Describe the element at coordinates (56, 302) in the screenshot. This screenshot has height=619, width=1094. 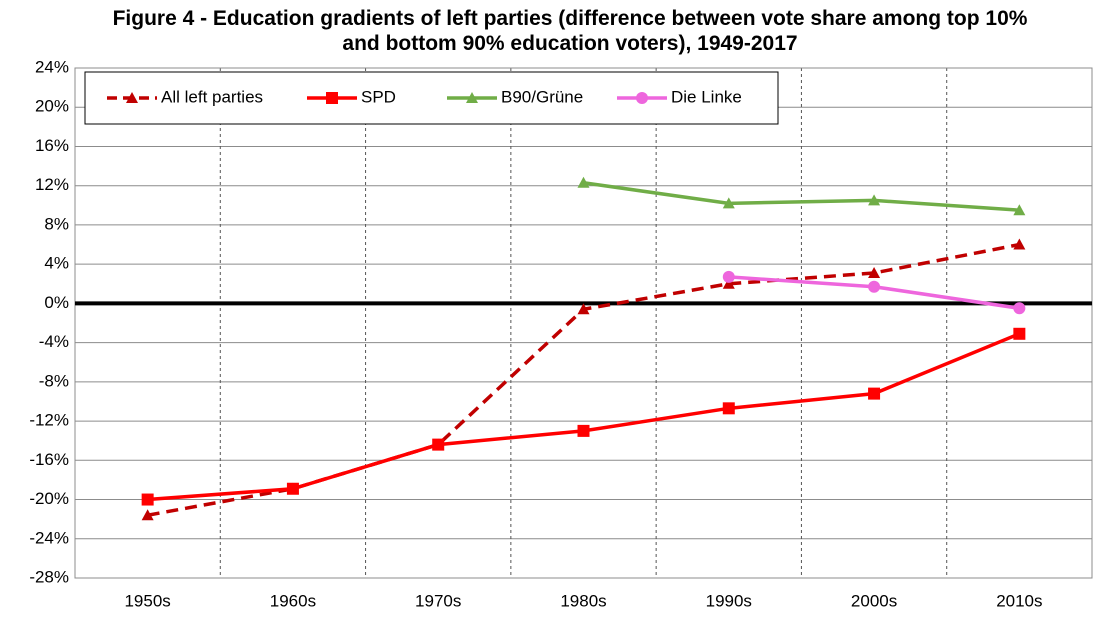
I see `y-tick-label: 0%` at that location.